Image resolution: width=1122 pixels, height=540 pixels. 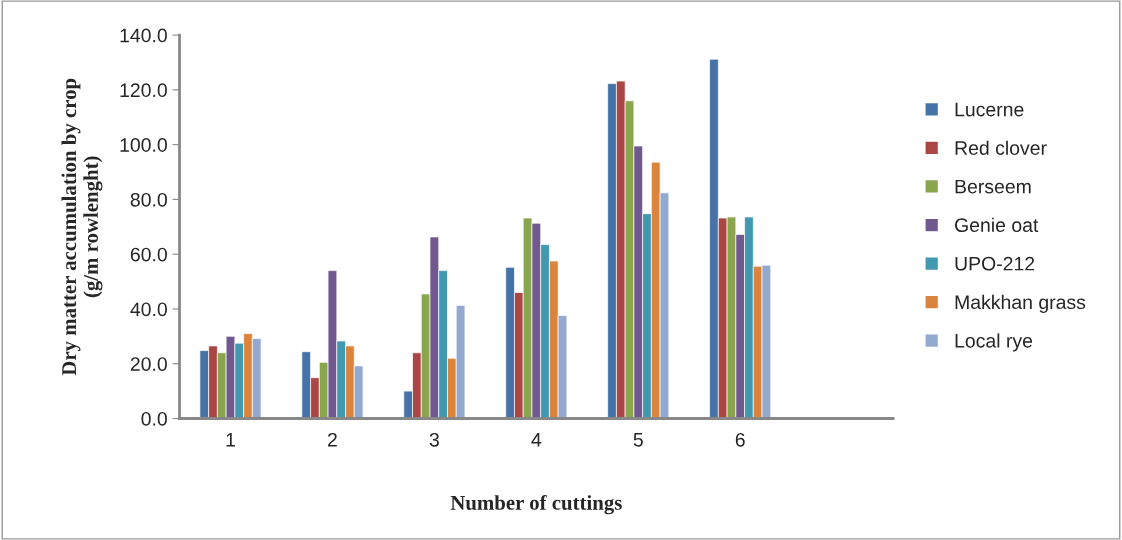 What do you see at coordinates (143, 35) in the screenshot?
I see `y-tick-label: 140.0` at bounding box center [143, 35].